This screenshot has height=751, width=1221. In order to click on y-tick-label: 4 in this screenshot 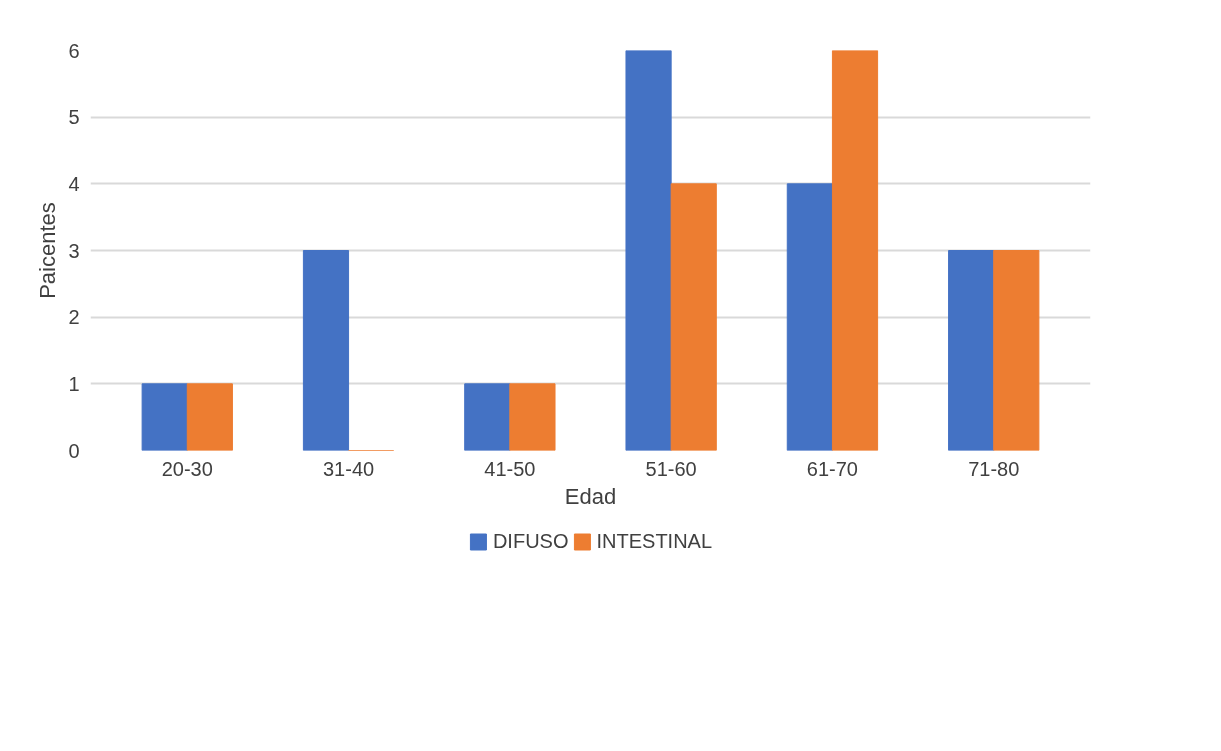, I will do `click(74, 183)`.